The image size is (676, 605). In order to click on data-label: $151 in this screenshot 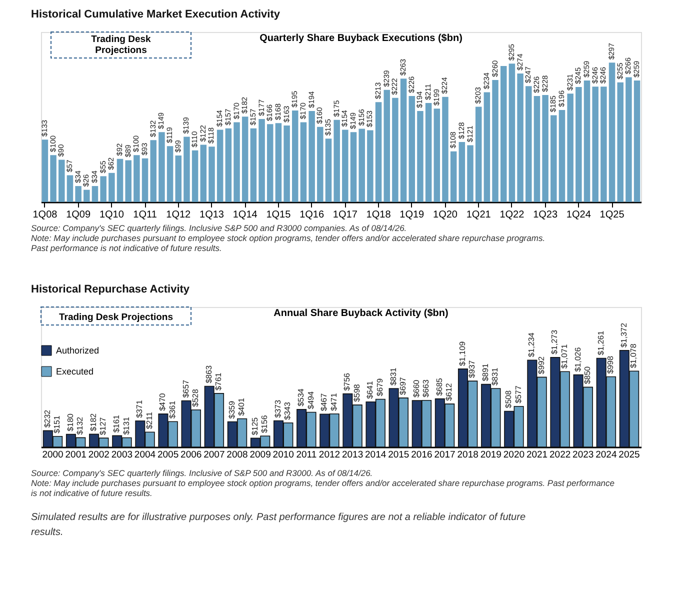, I will do `click(57, 424)`.